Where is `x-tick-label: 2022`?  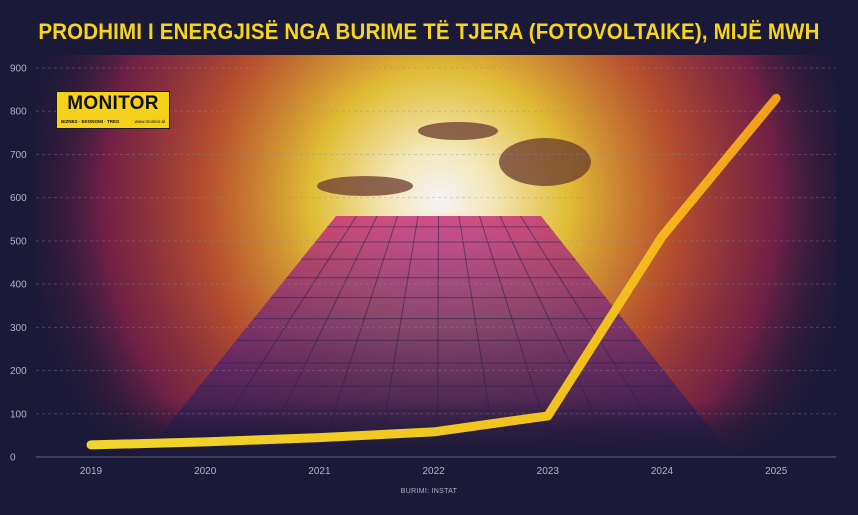
x-tick-label: 2022 is located at coordinates (433, 471).